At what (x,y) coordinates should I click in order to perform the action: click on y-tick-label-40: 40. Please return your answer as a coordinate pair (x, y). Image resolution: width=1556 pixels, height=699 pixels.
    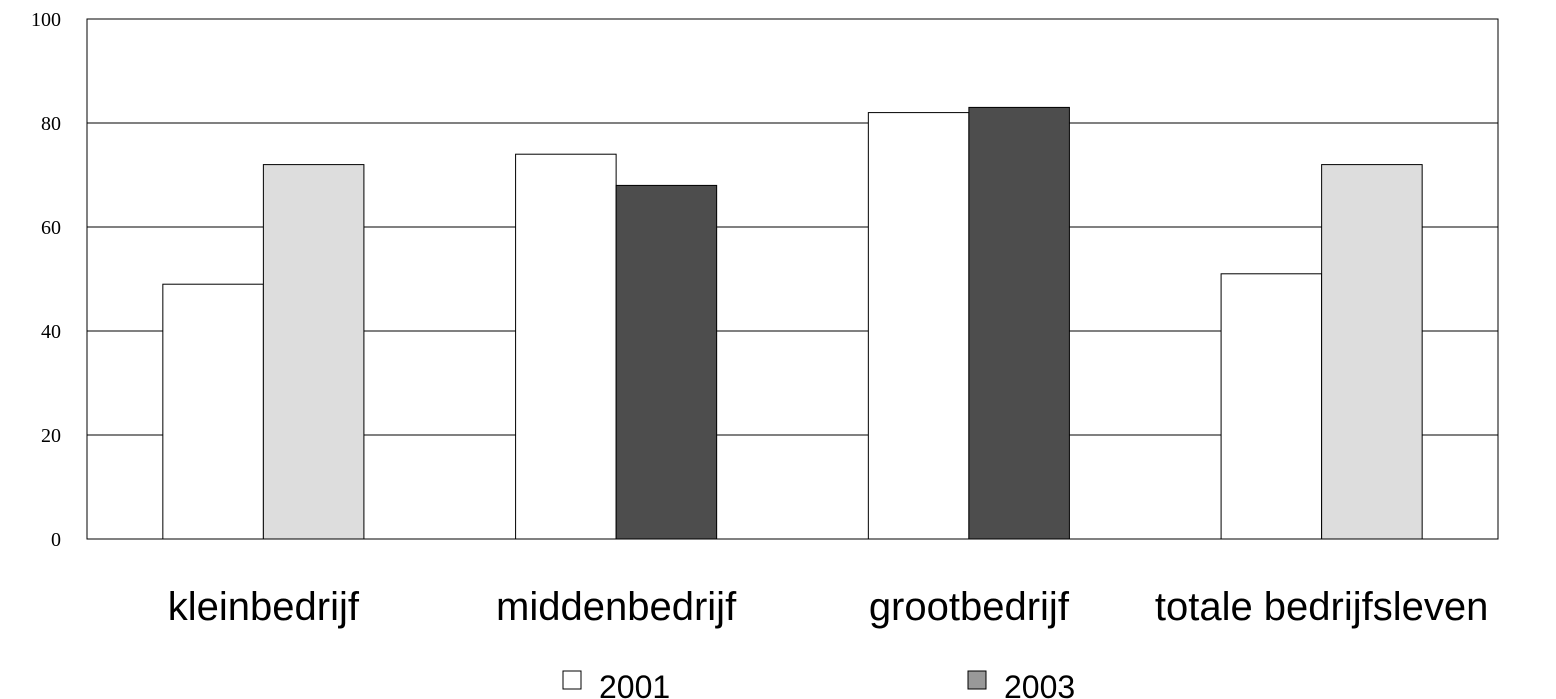
    Looking at the image, I should click on (51, 332).